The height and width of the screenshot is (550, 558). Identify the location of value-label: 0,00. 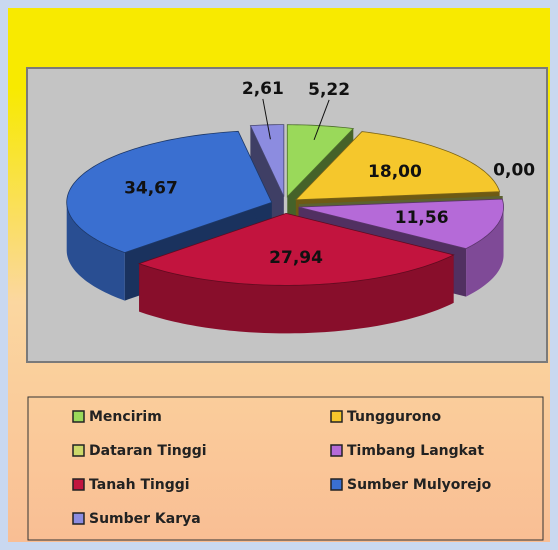
(514, 170).